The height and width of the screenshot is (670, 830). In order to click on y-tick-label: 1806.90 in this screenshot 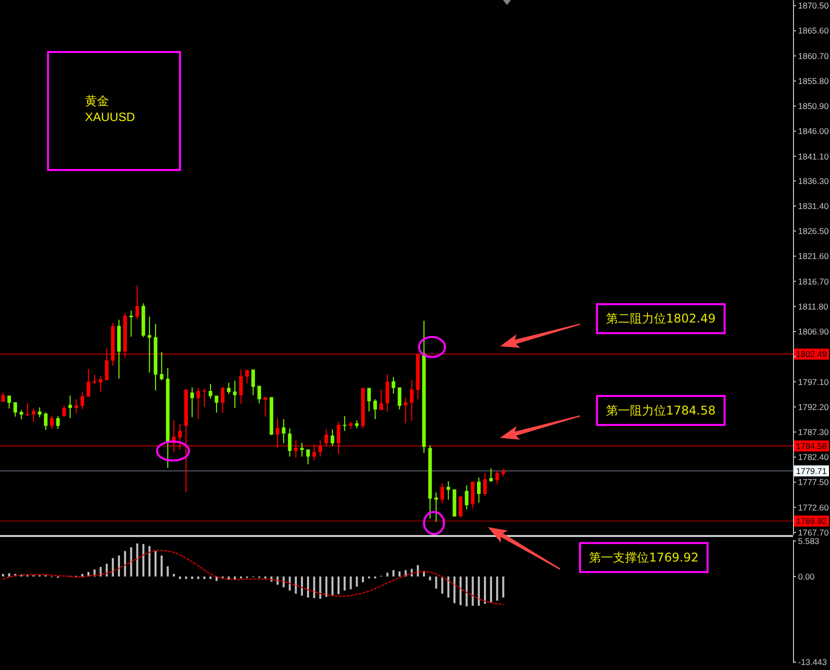, I will do `click(813, 331)`.